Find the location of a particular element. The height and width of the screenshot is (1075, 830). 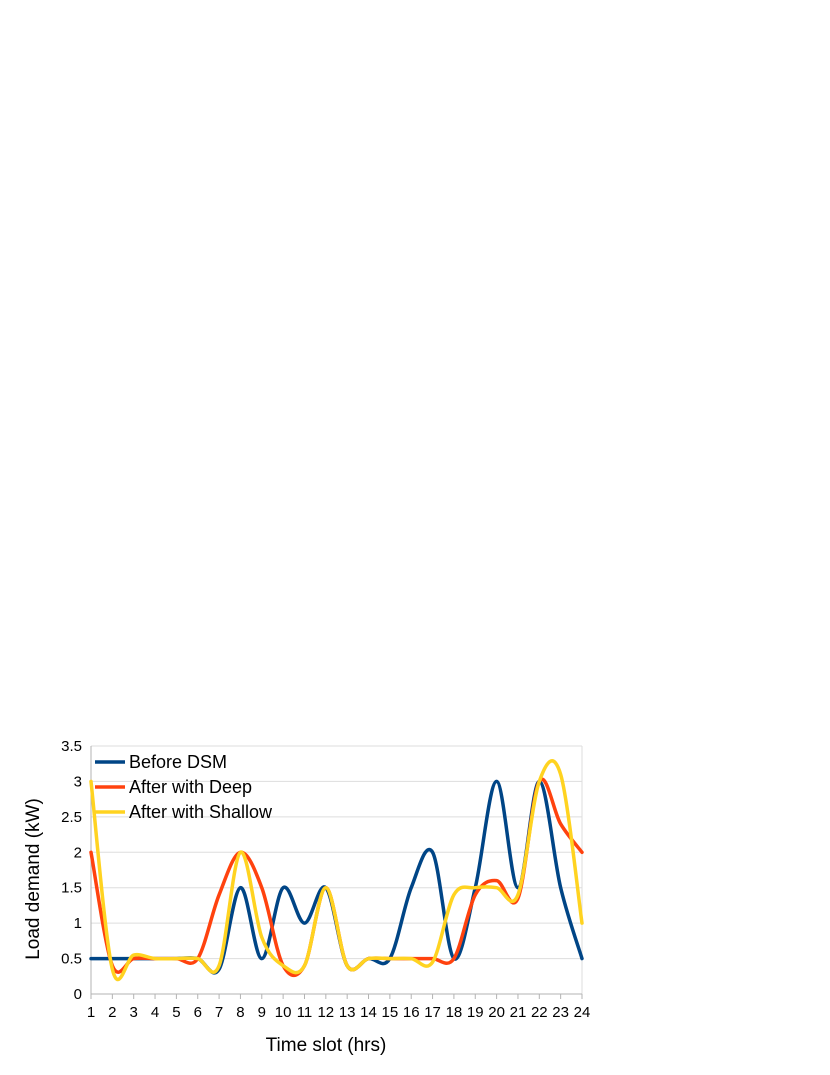

axes is located at coordinates (336, 872).